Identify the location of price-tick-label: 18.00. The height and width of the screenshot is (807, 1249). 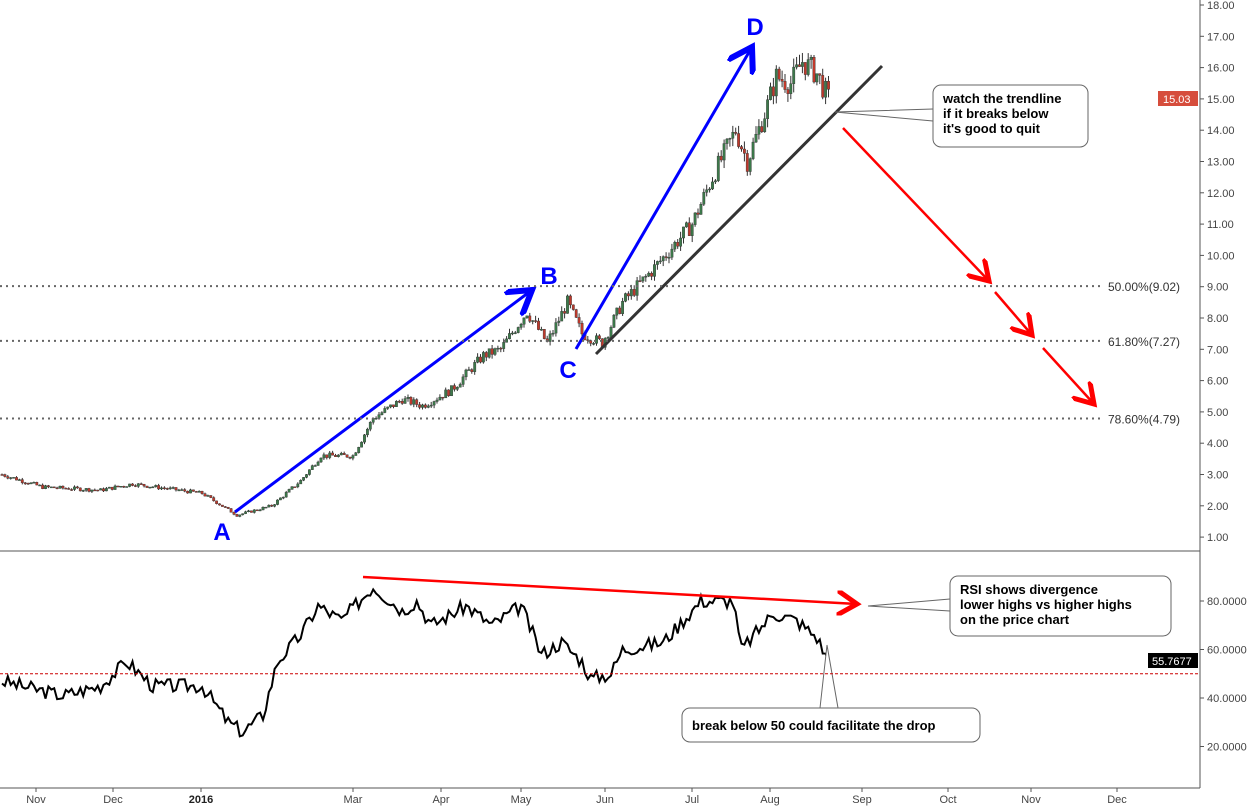
(1221, 6).